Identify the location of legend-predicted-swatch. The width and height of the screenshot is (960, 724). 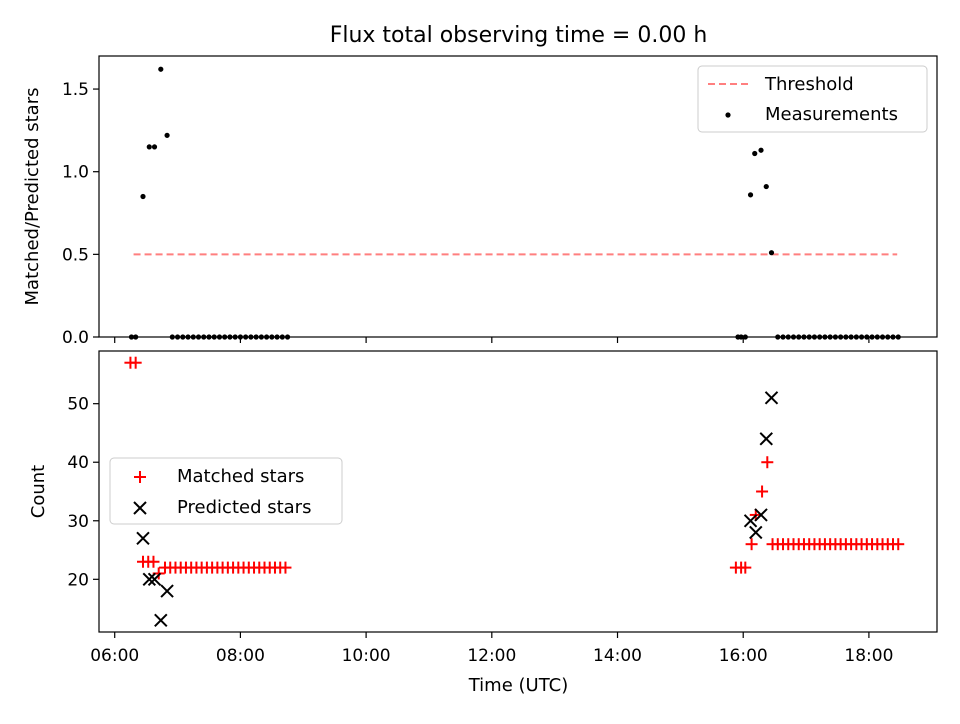
(140, 508).